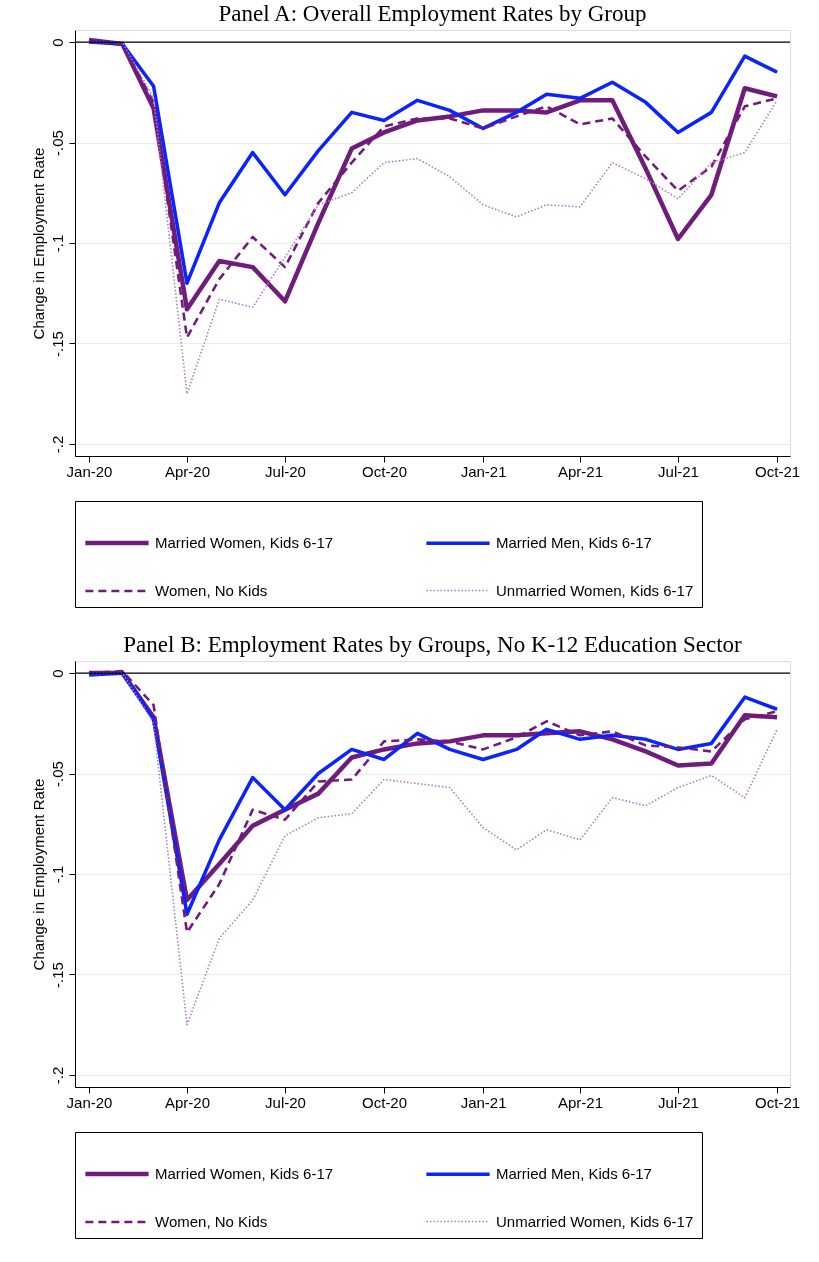  Describe the element at coordinates (432, 13) in the screenshot. I see `chart-title: Panel A: Overall Employment Rates by Group` at that location.